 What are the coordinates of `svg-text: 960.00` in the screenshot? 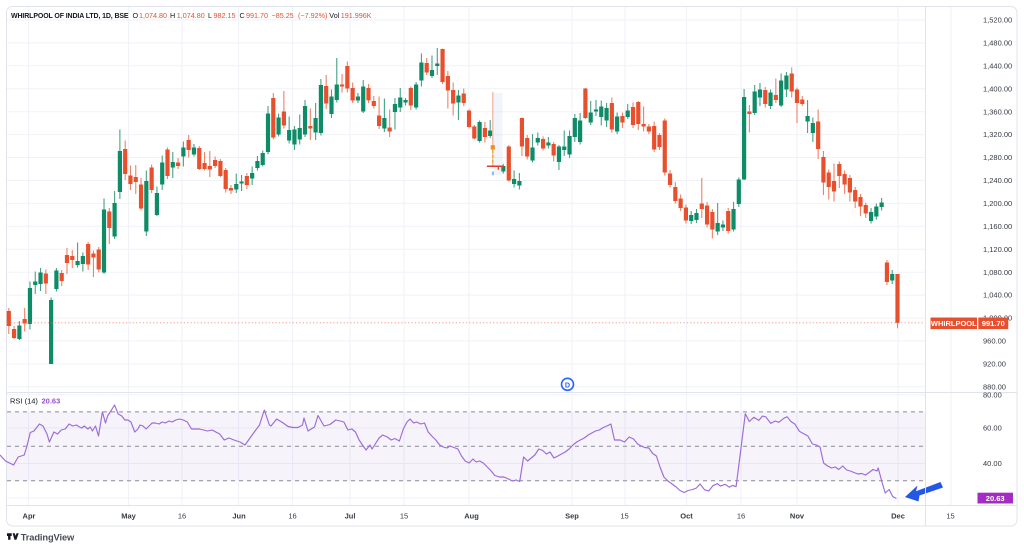 It's located at (994, 341).